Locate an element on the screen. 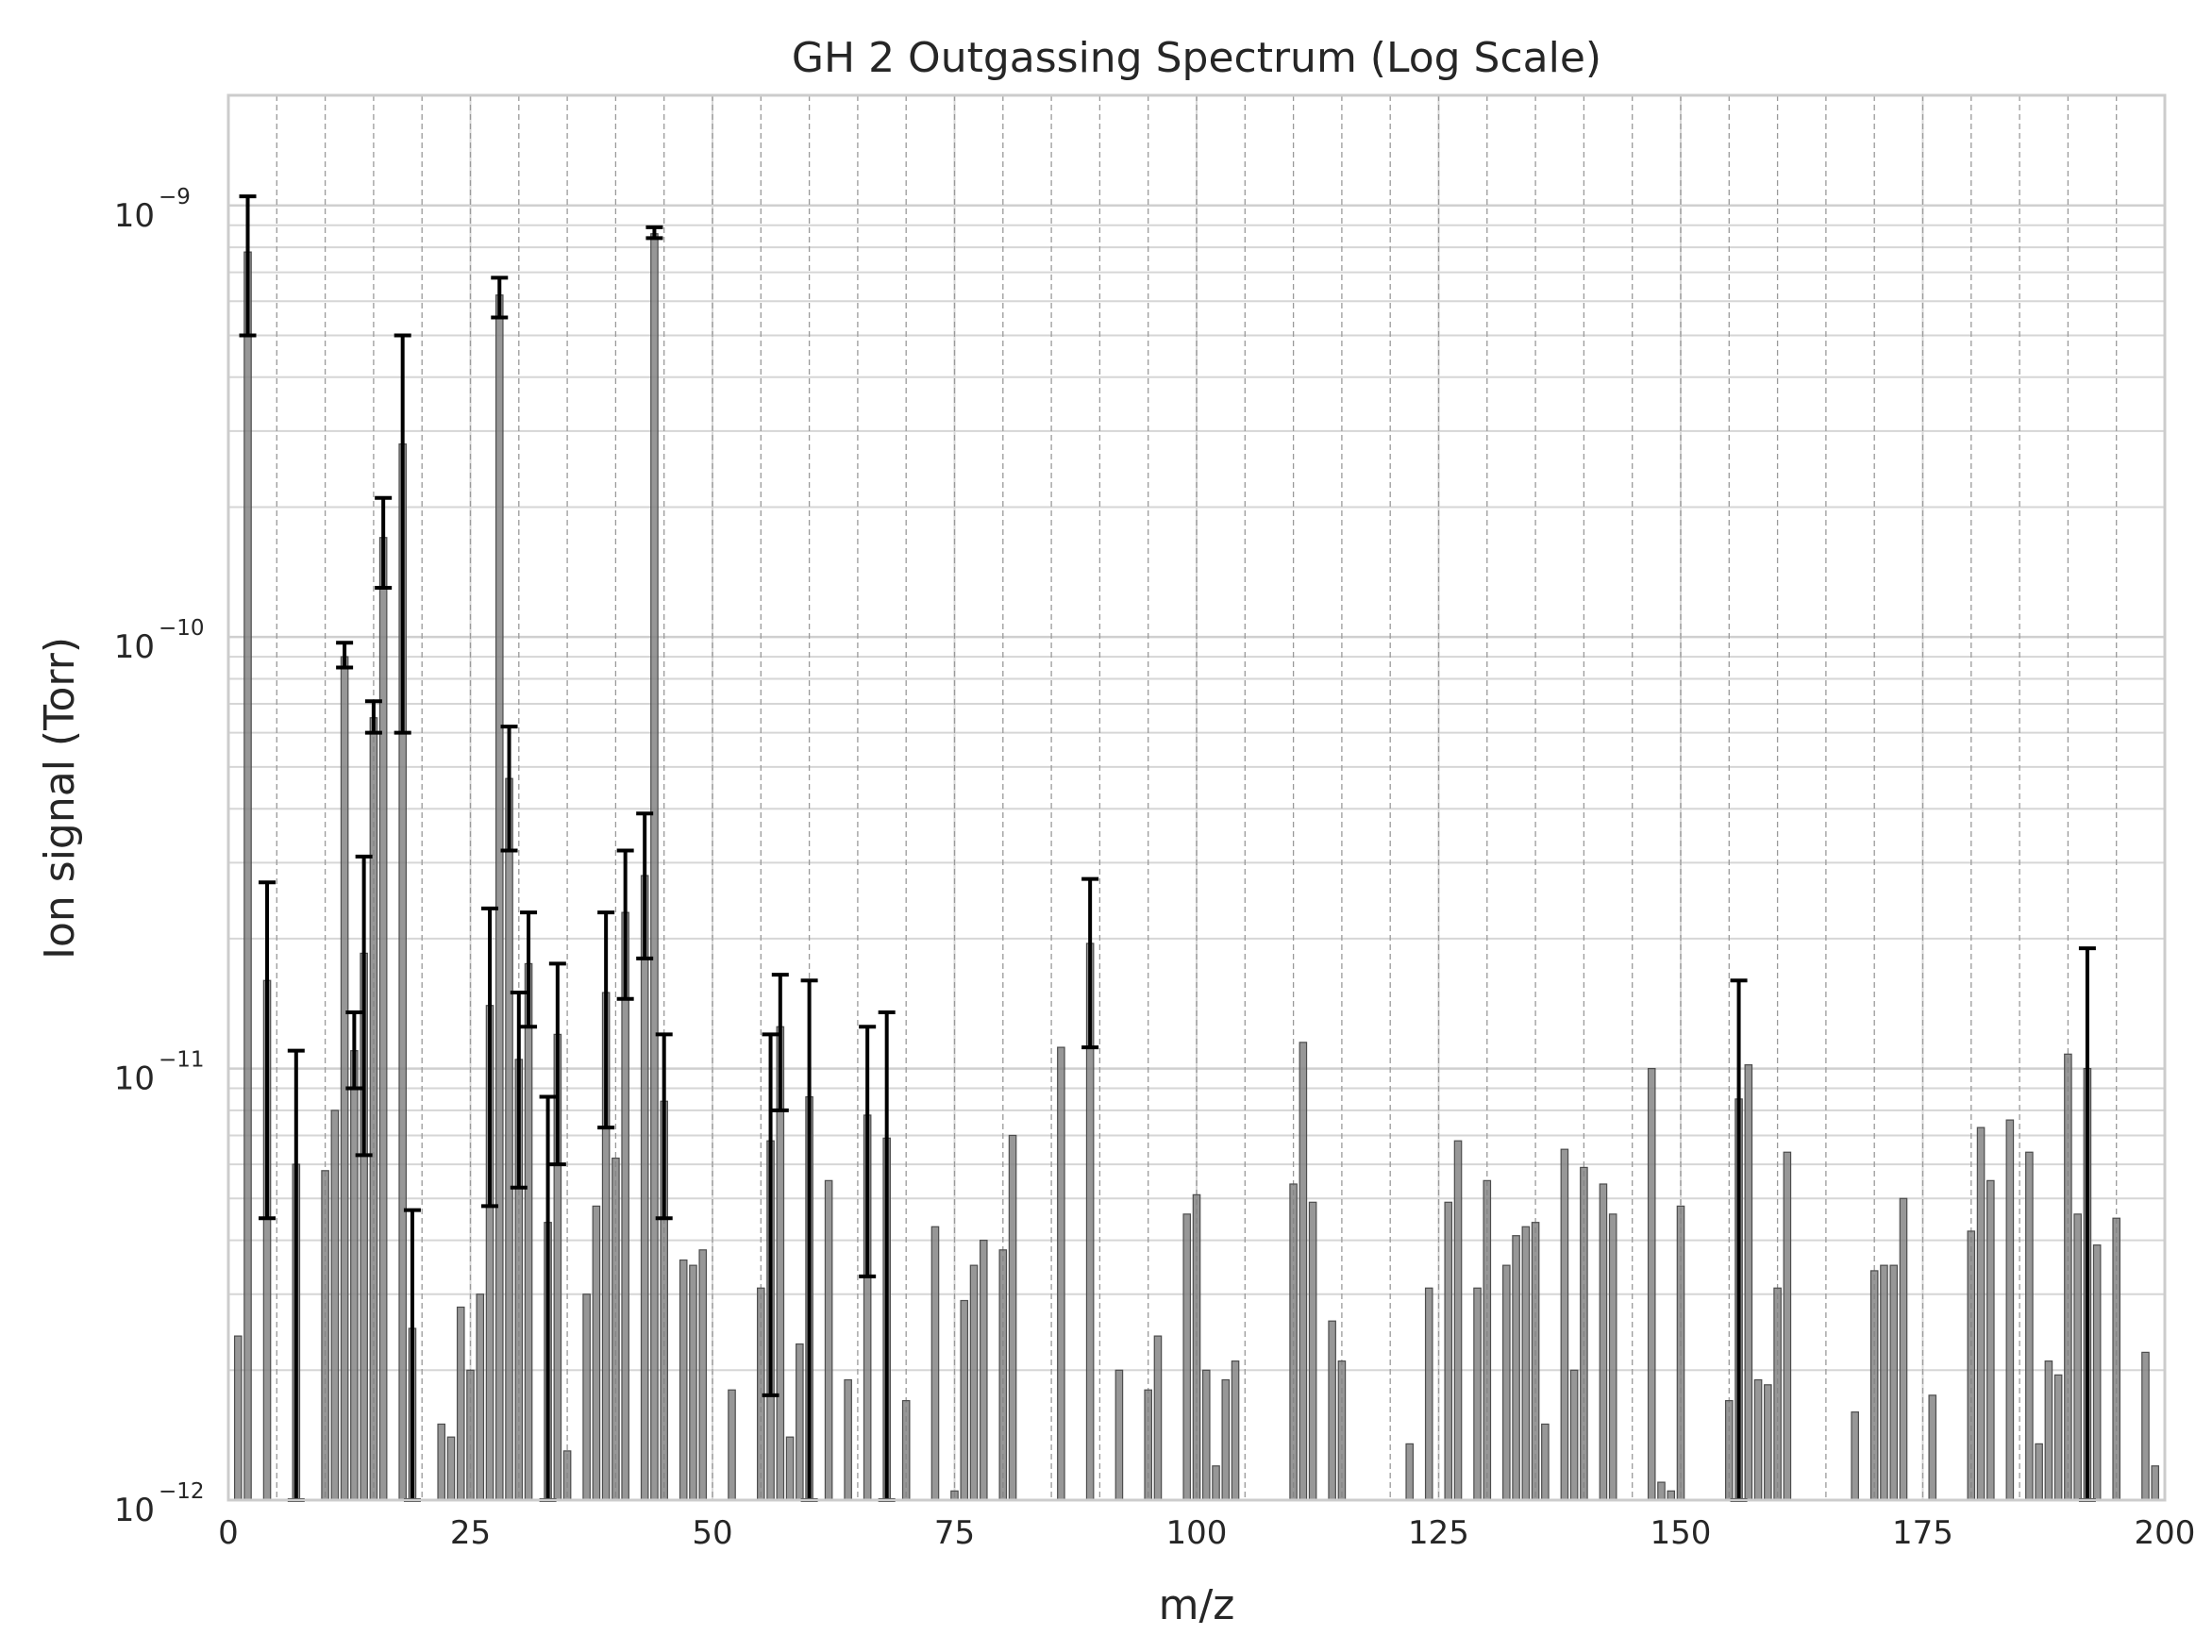 Image resolution: width=2212 pixels, height=1652 pixels. y-tick-exponent: −9 is located at coordinates (175, 197).